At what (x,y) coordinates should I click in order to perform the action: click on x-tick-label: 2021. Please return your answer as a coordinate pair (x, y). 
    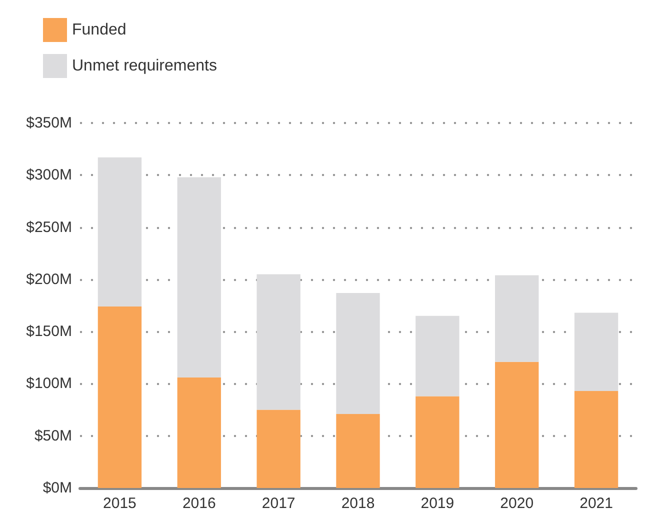
    Looking at the image, I should click on (596, 503).